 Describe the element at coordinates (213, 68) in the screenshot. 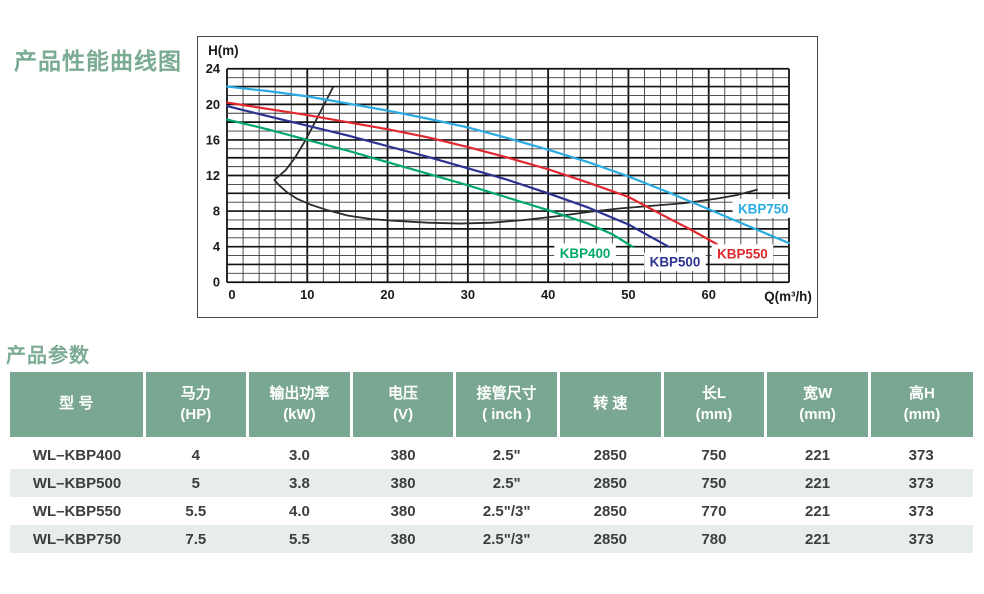

I see `y-tick-label: 24` at that location.